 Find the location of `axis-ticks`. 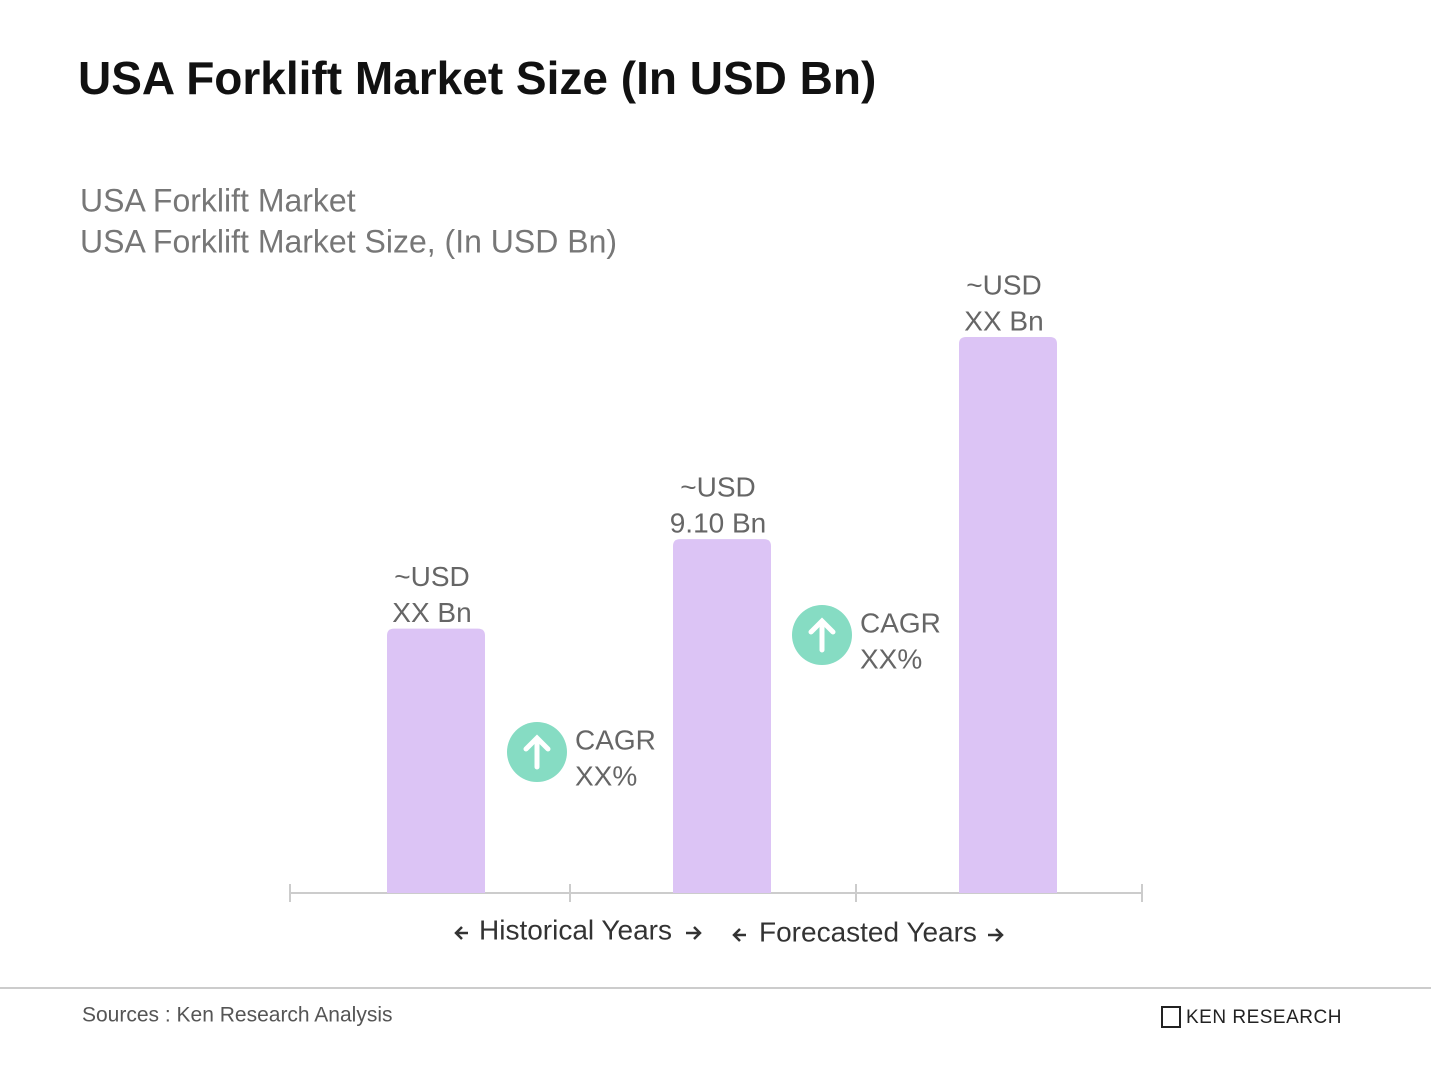

axis-ticks is located at coordinates (716, 893).